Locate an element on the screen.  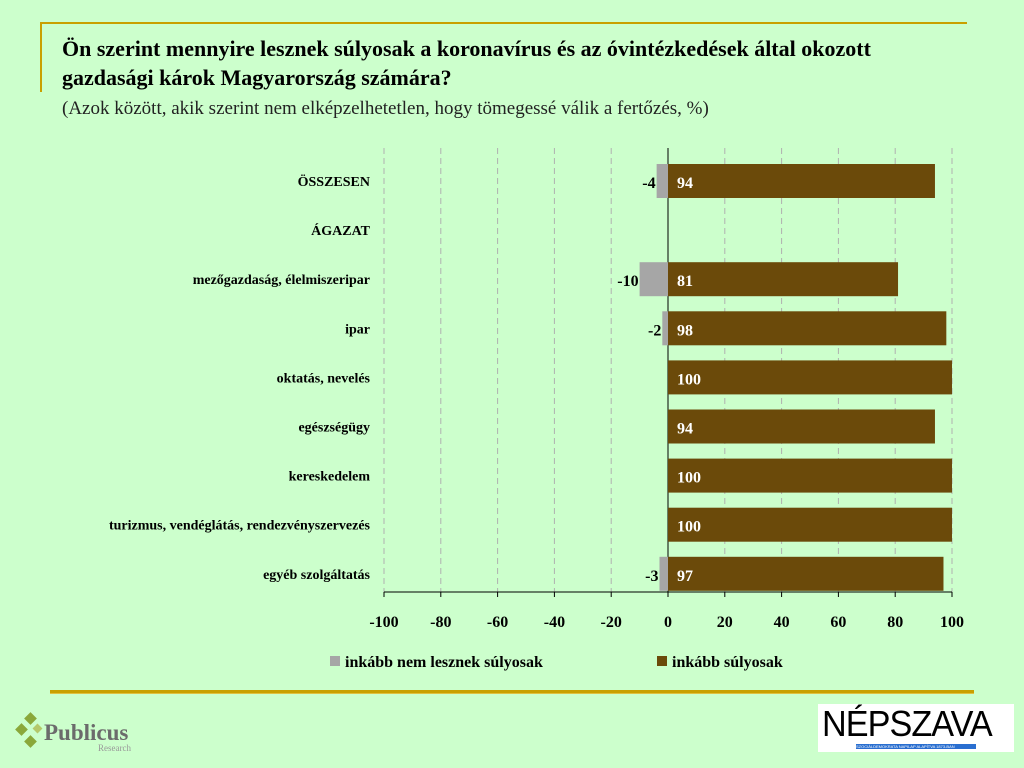
data-label-positive: 81 is located at coordinates (685, 281).